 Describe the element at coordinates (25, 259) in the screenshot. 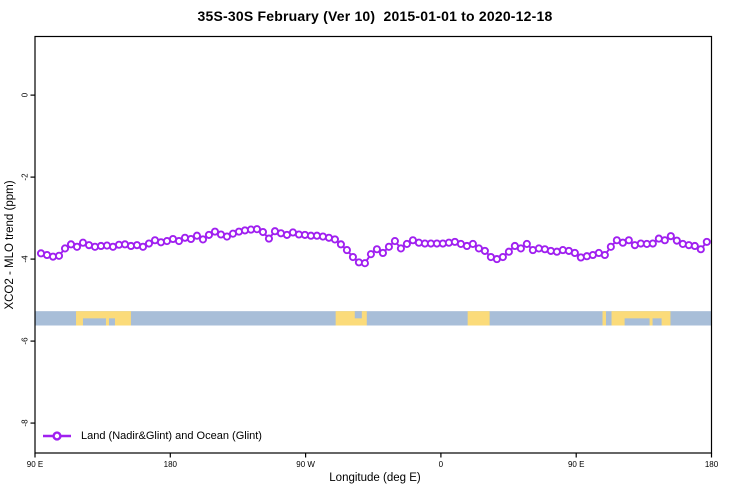

I see `y-tick-label: -4` at that location.